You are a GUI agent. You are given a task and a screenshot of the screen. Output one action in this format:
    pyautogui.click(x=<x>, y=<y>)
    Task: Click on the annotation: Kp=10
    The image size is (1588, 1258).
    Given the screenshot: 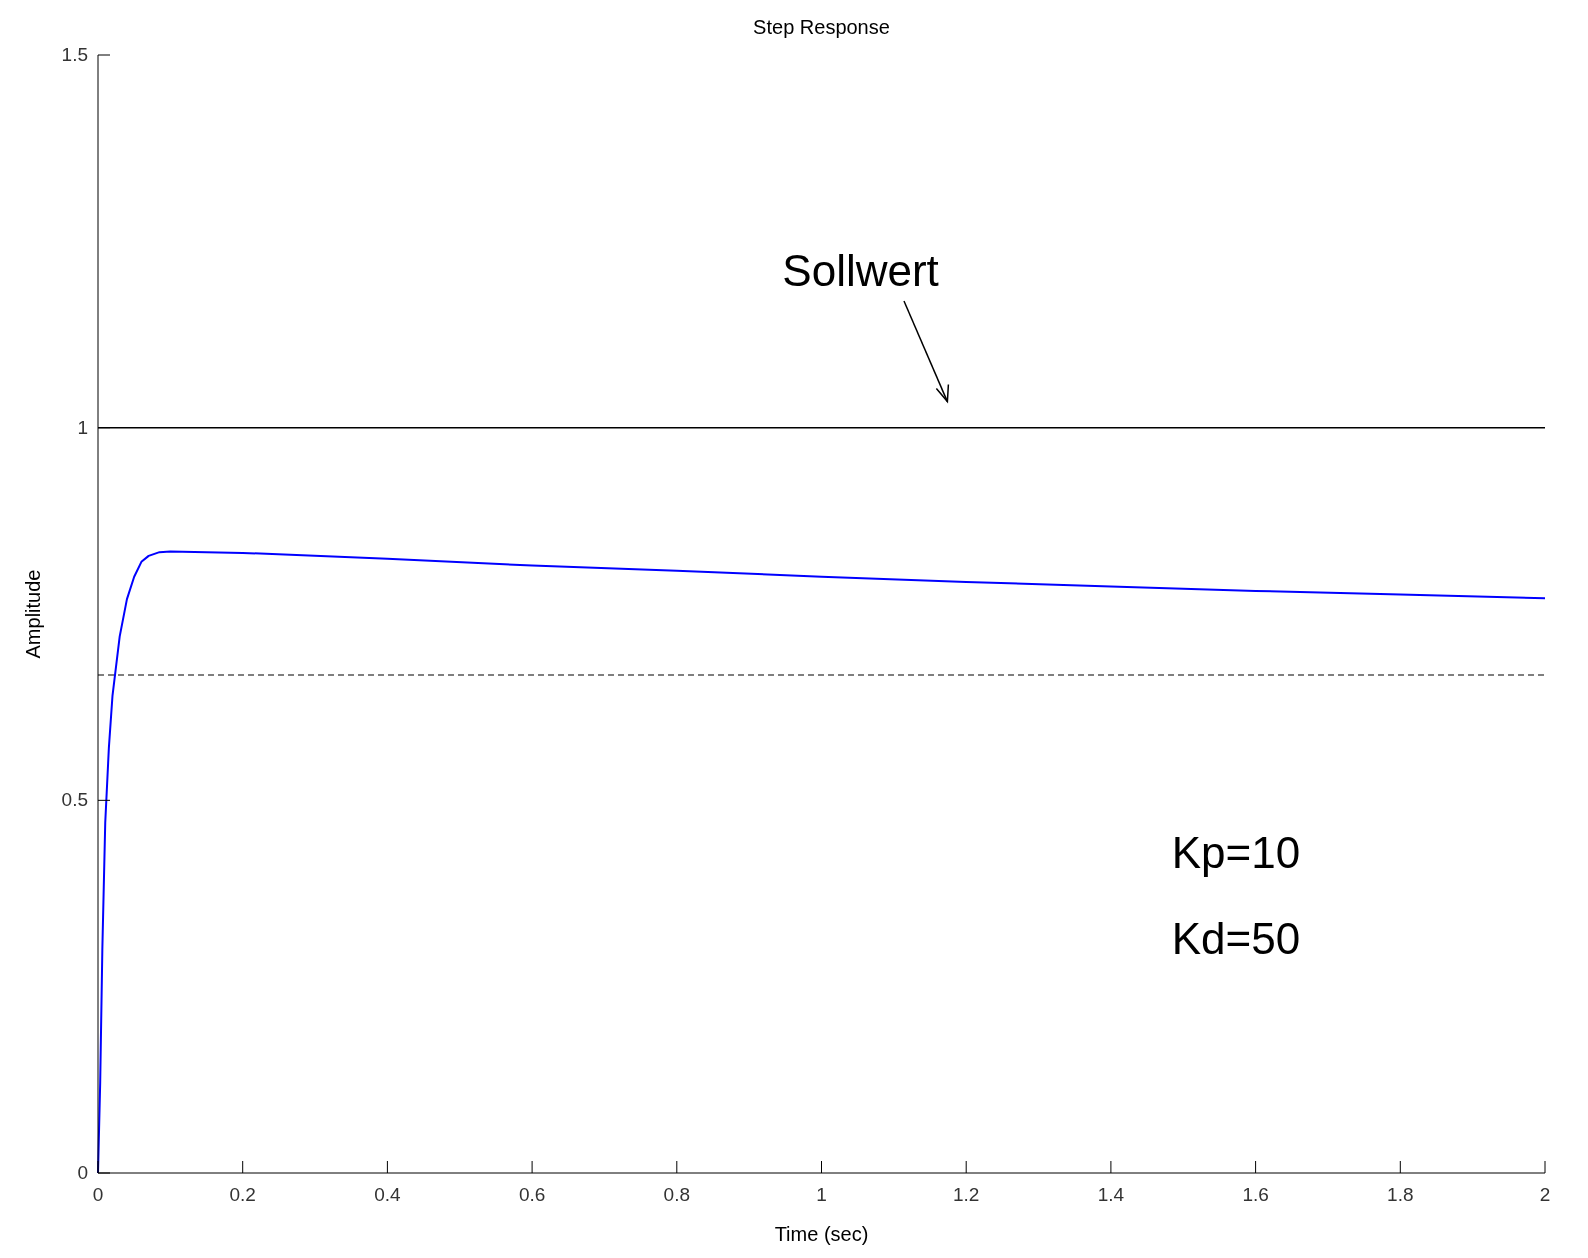 What is the action you would take?
    pyautogui.click(x=1236, y=852)
    